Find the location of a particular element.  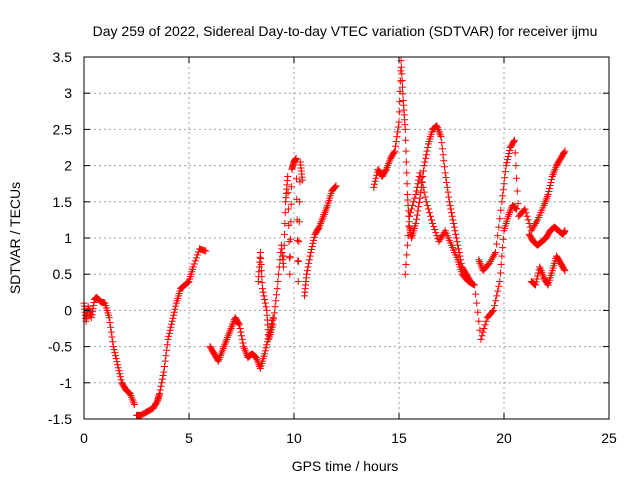

x-tick-label: 5 is located at coordinates (189, 438).